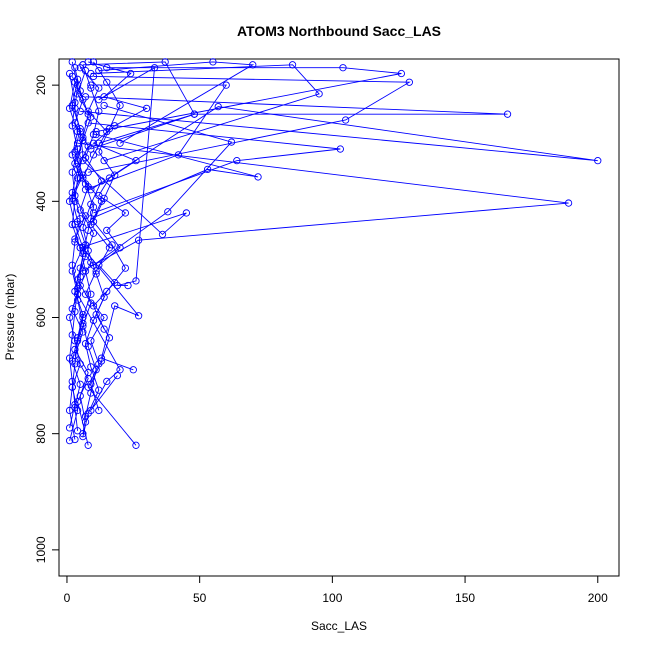 Image resolution: width=650 pixels, height=650 pixels. What do you see at coordinates (336, 590) in the screenshot?
I see `x-axis: 0 50 100 150 200` at bounding box center [336, 590].